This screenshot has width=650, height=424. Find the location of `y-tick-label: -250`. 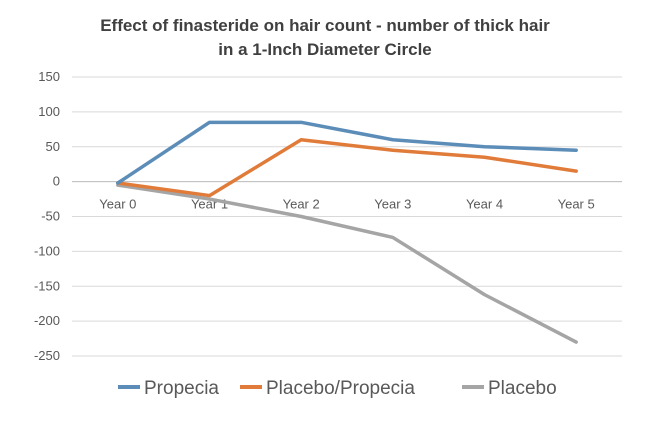

y-tick-label: -250 is located at coordinates (47, 355).